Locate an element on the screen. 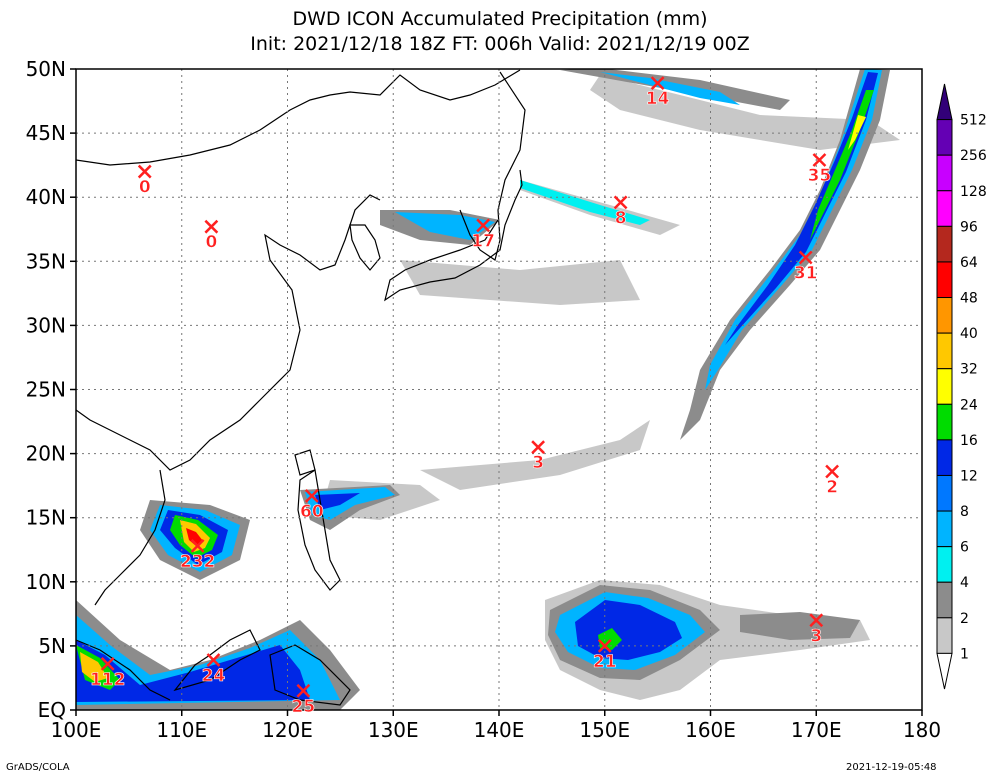 Image resolution: width=1000 pixels, height=779 pixels. x-axis: 100E 110E 120E 130E 140E 150E 160E 170E 180 is located at coordinates (496, 726).